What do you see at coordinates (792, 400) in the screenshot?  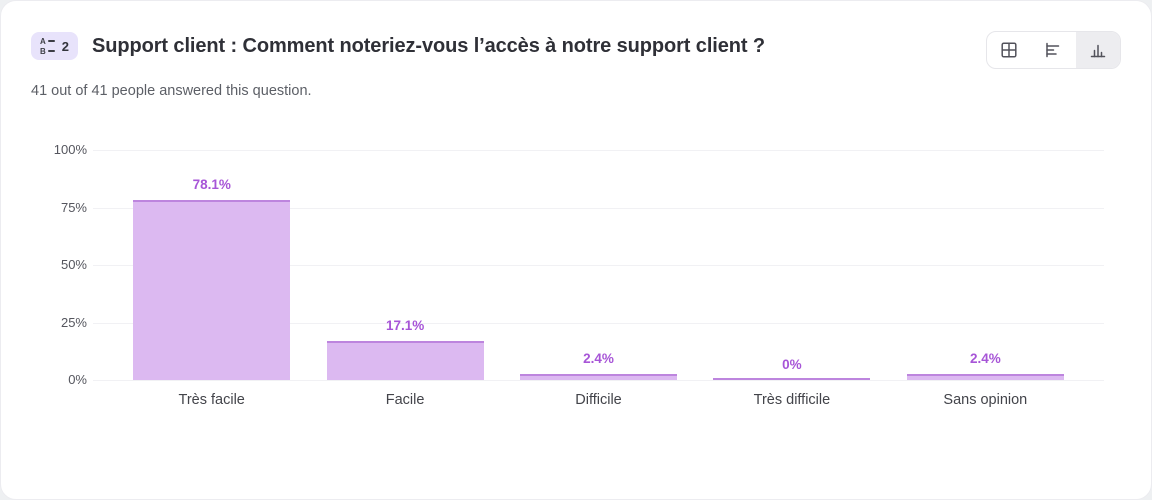 I see `x-tick-label: Très difficile` at bounding box center [792, 400].